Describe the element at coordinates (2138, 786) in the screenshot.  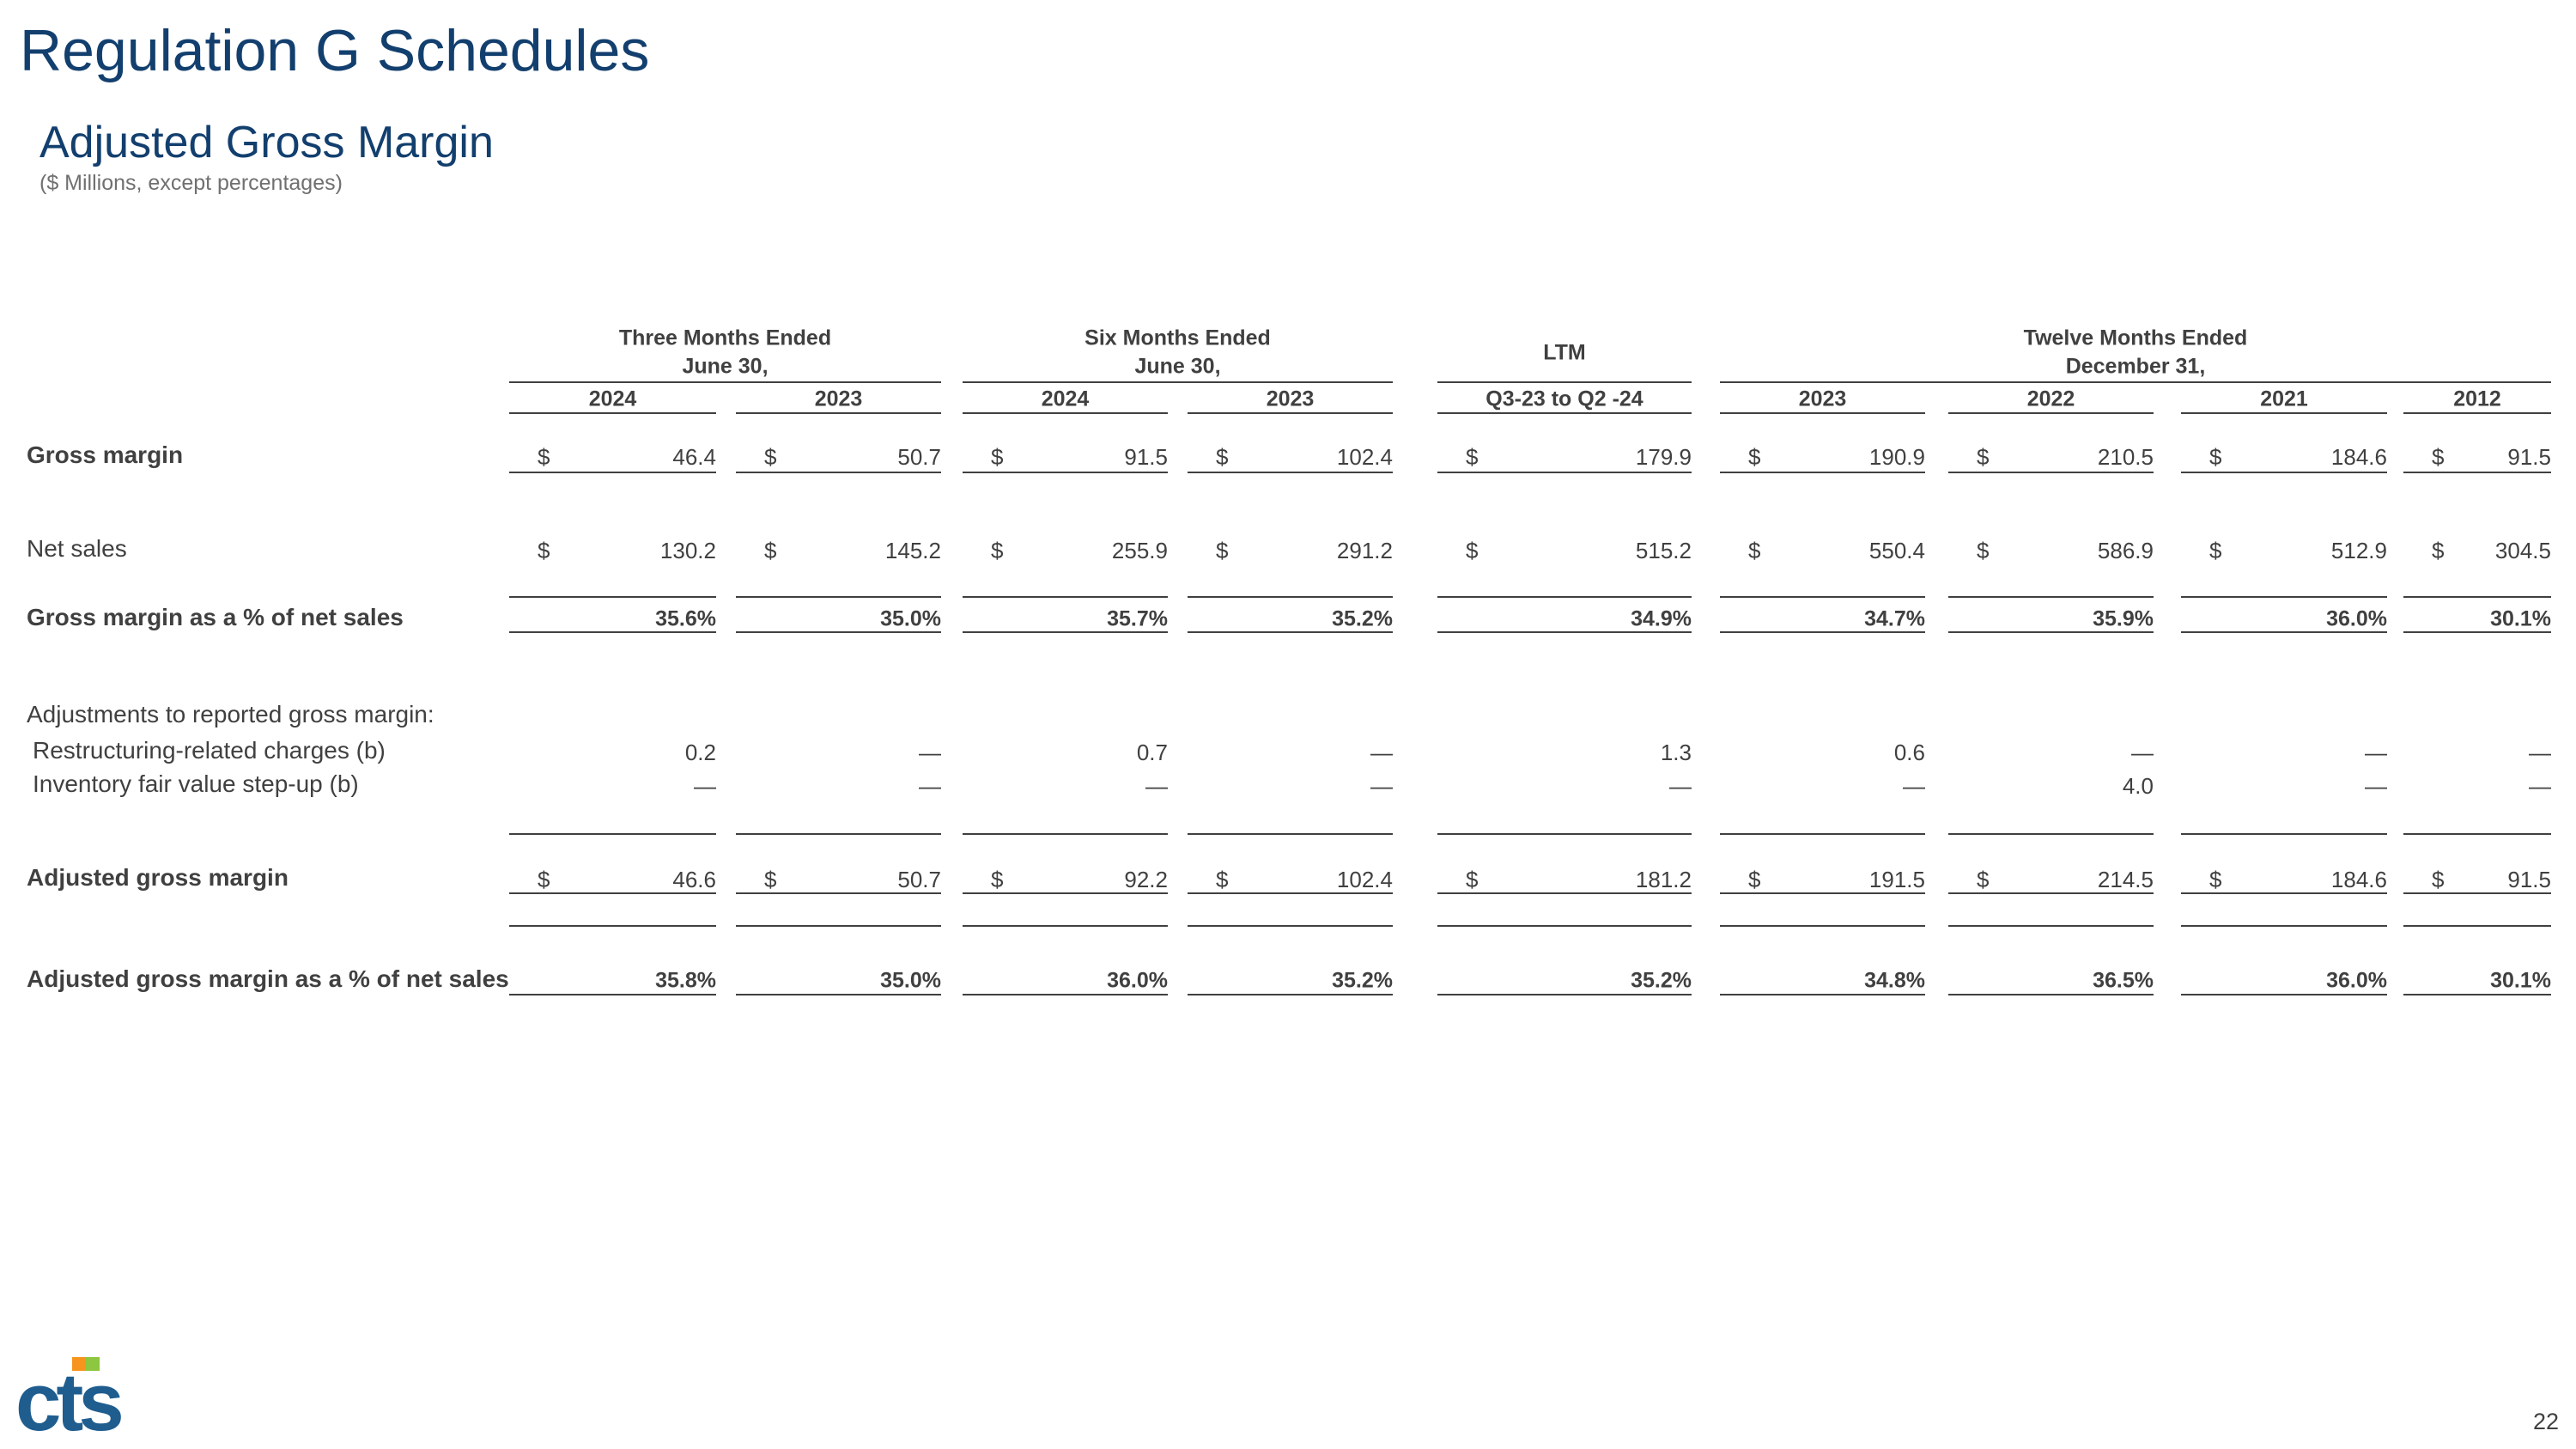
I see `cell-value: 4.0` at that location.